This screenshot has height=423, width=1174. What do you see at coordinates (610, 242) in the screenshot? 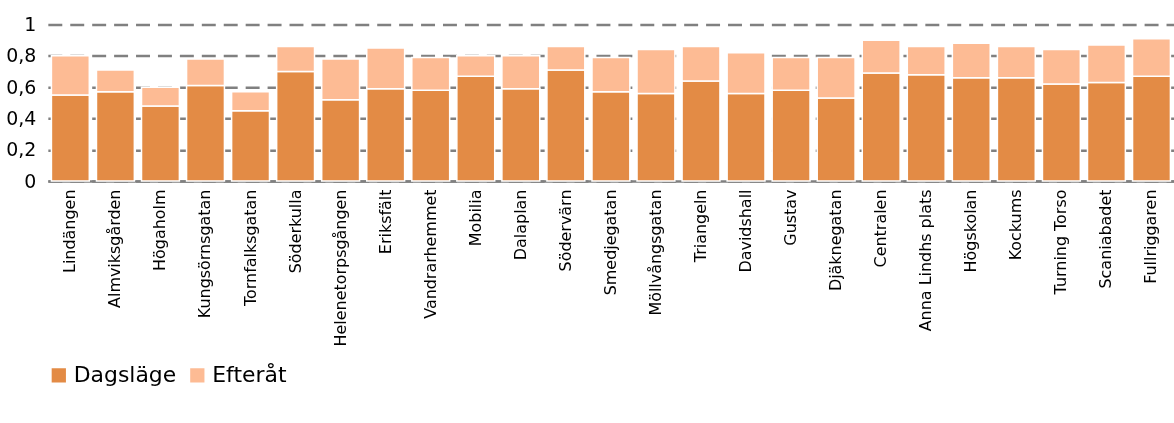
I see `x-tick-label: Smedjegatan` at bounding box center [610, 242].